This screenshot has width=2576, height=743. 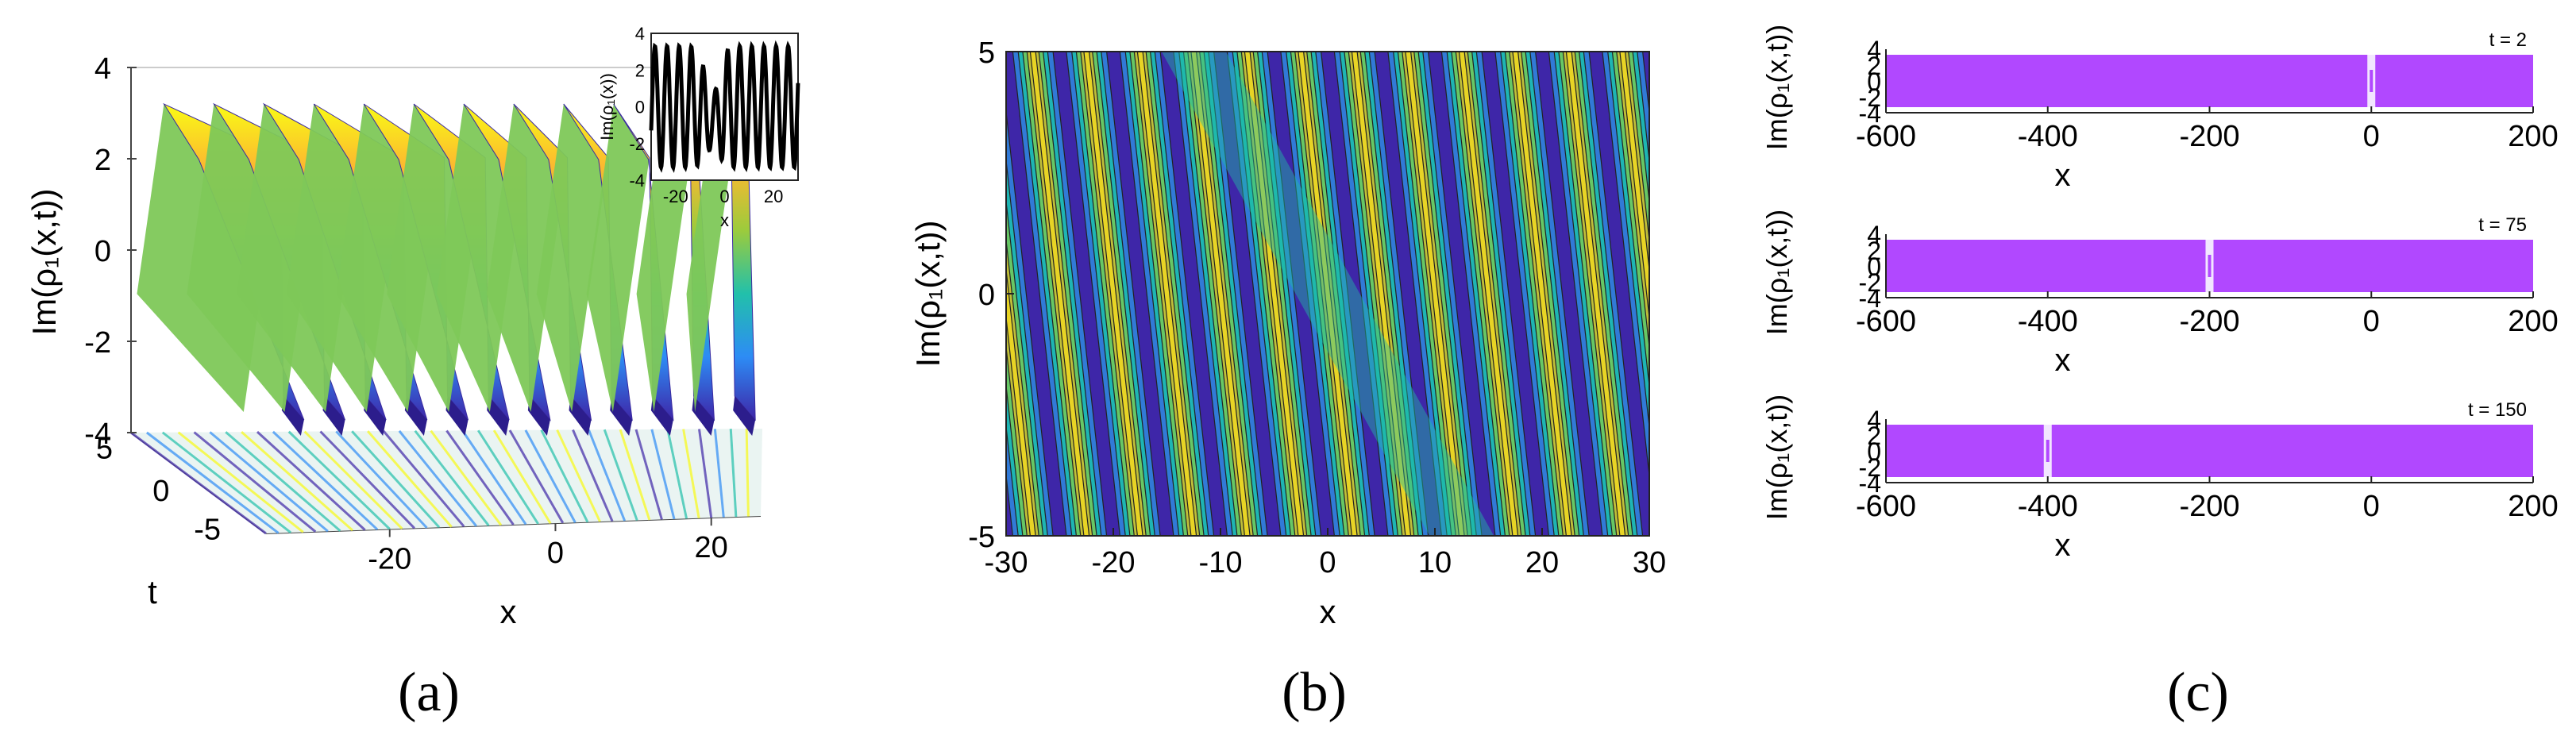 What do you see at coordinates (527, 258) in the screenshot?
I see `panel-a-crest-back` at bounding box center [527, 258].